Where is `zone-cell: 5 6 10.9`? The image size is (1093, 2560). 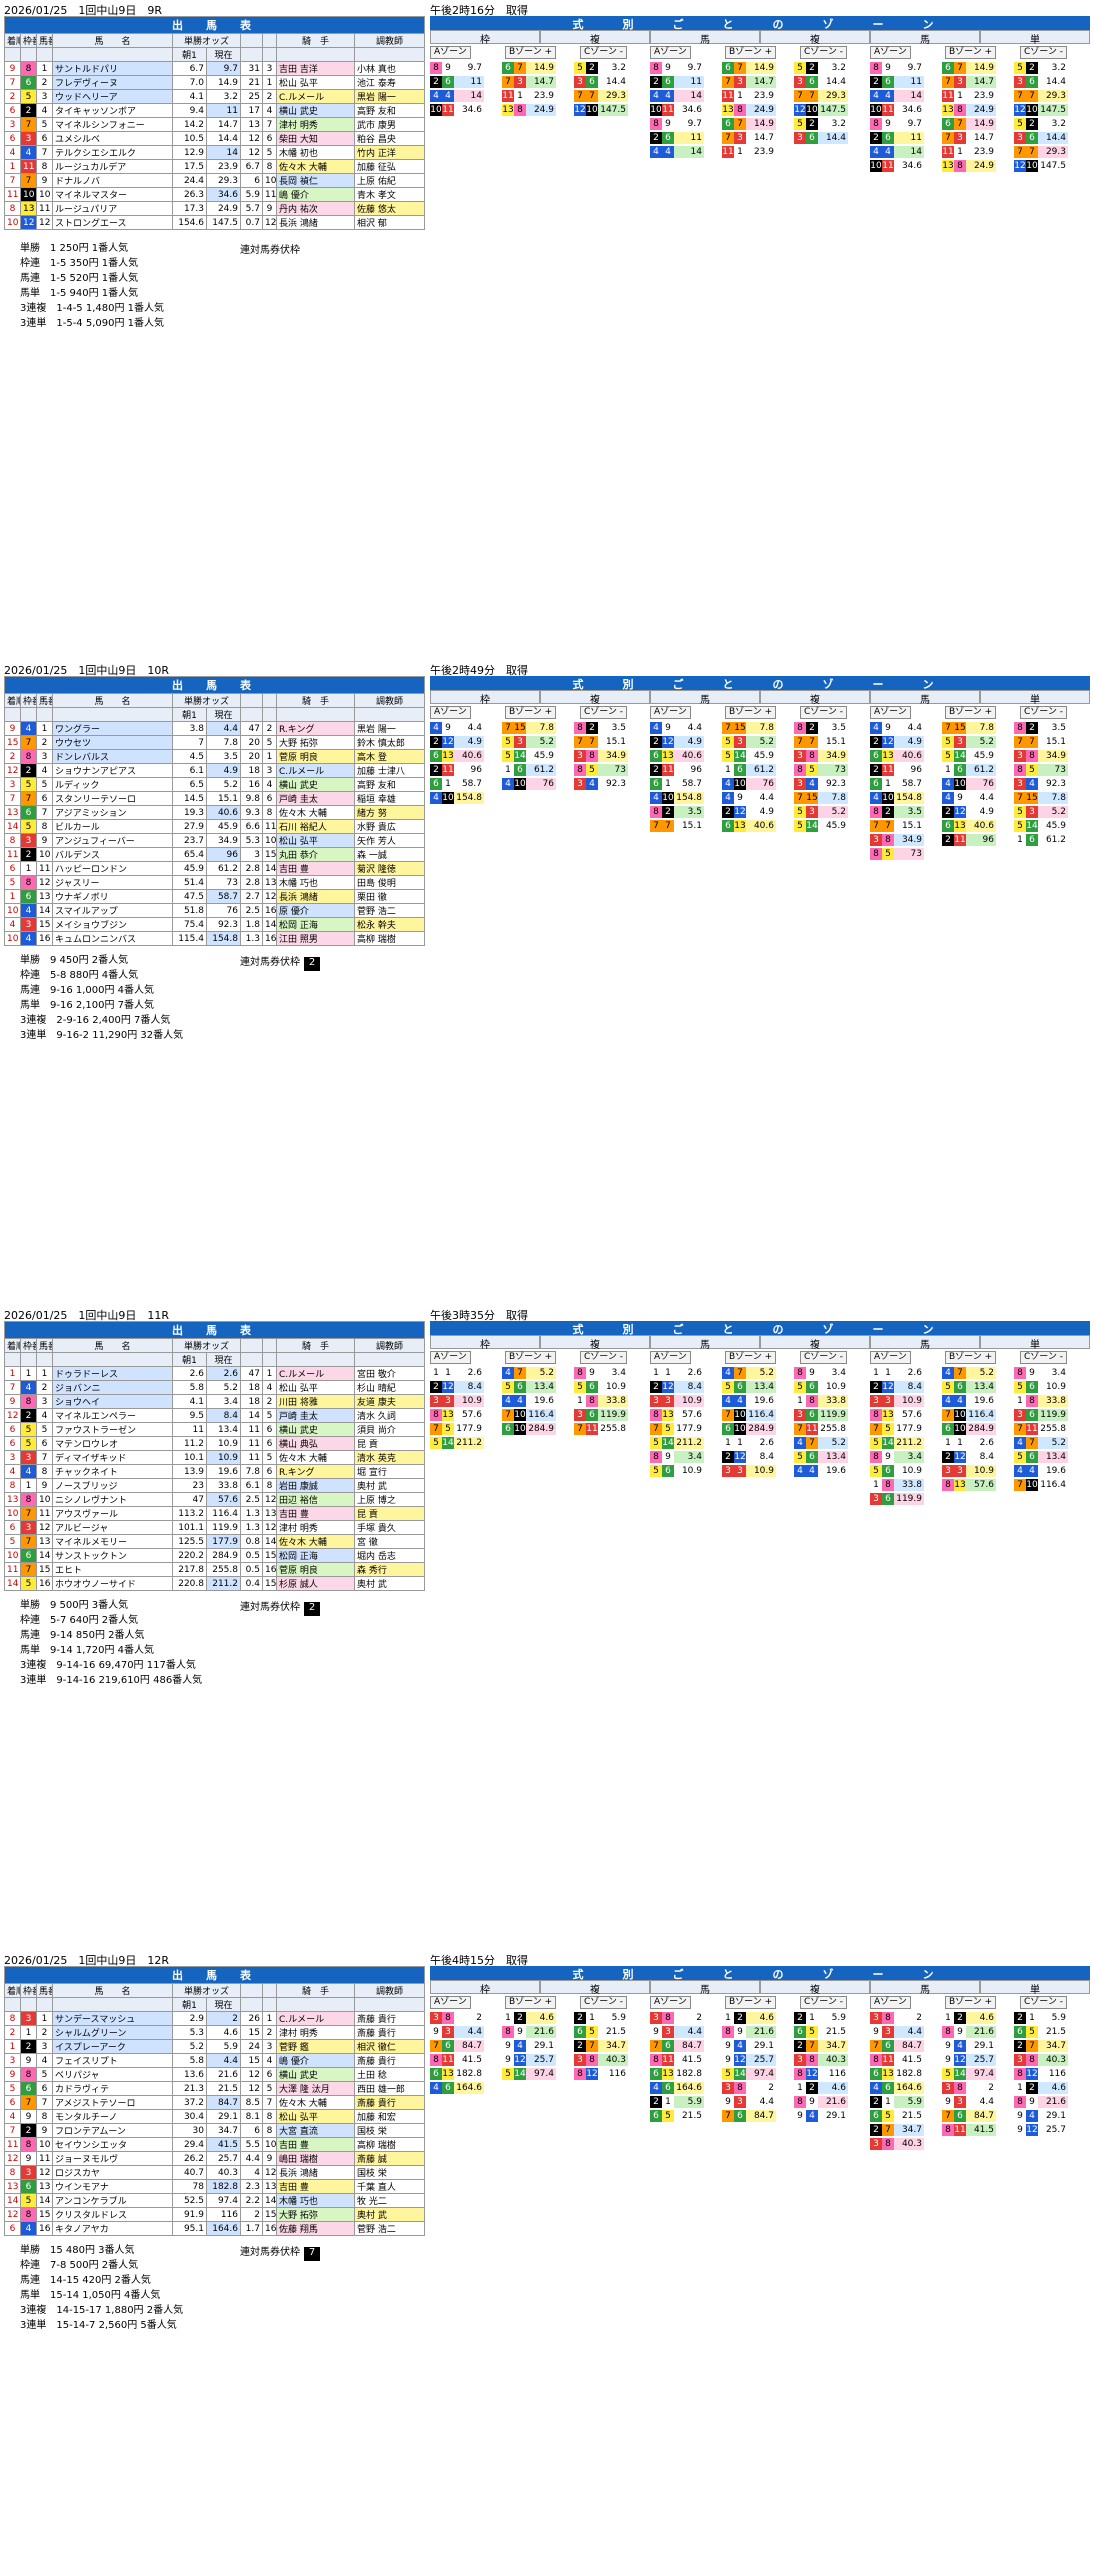
zone-cell: 5 6 10.9 is located at coordinates (601, 1387).